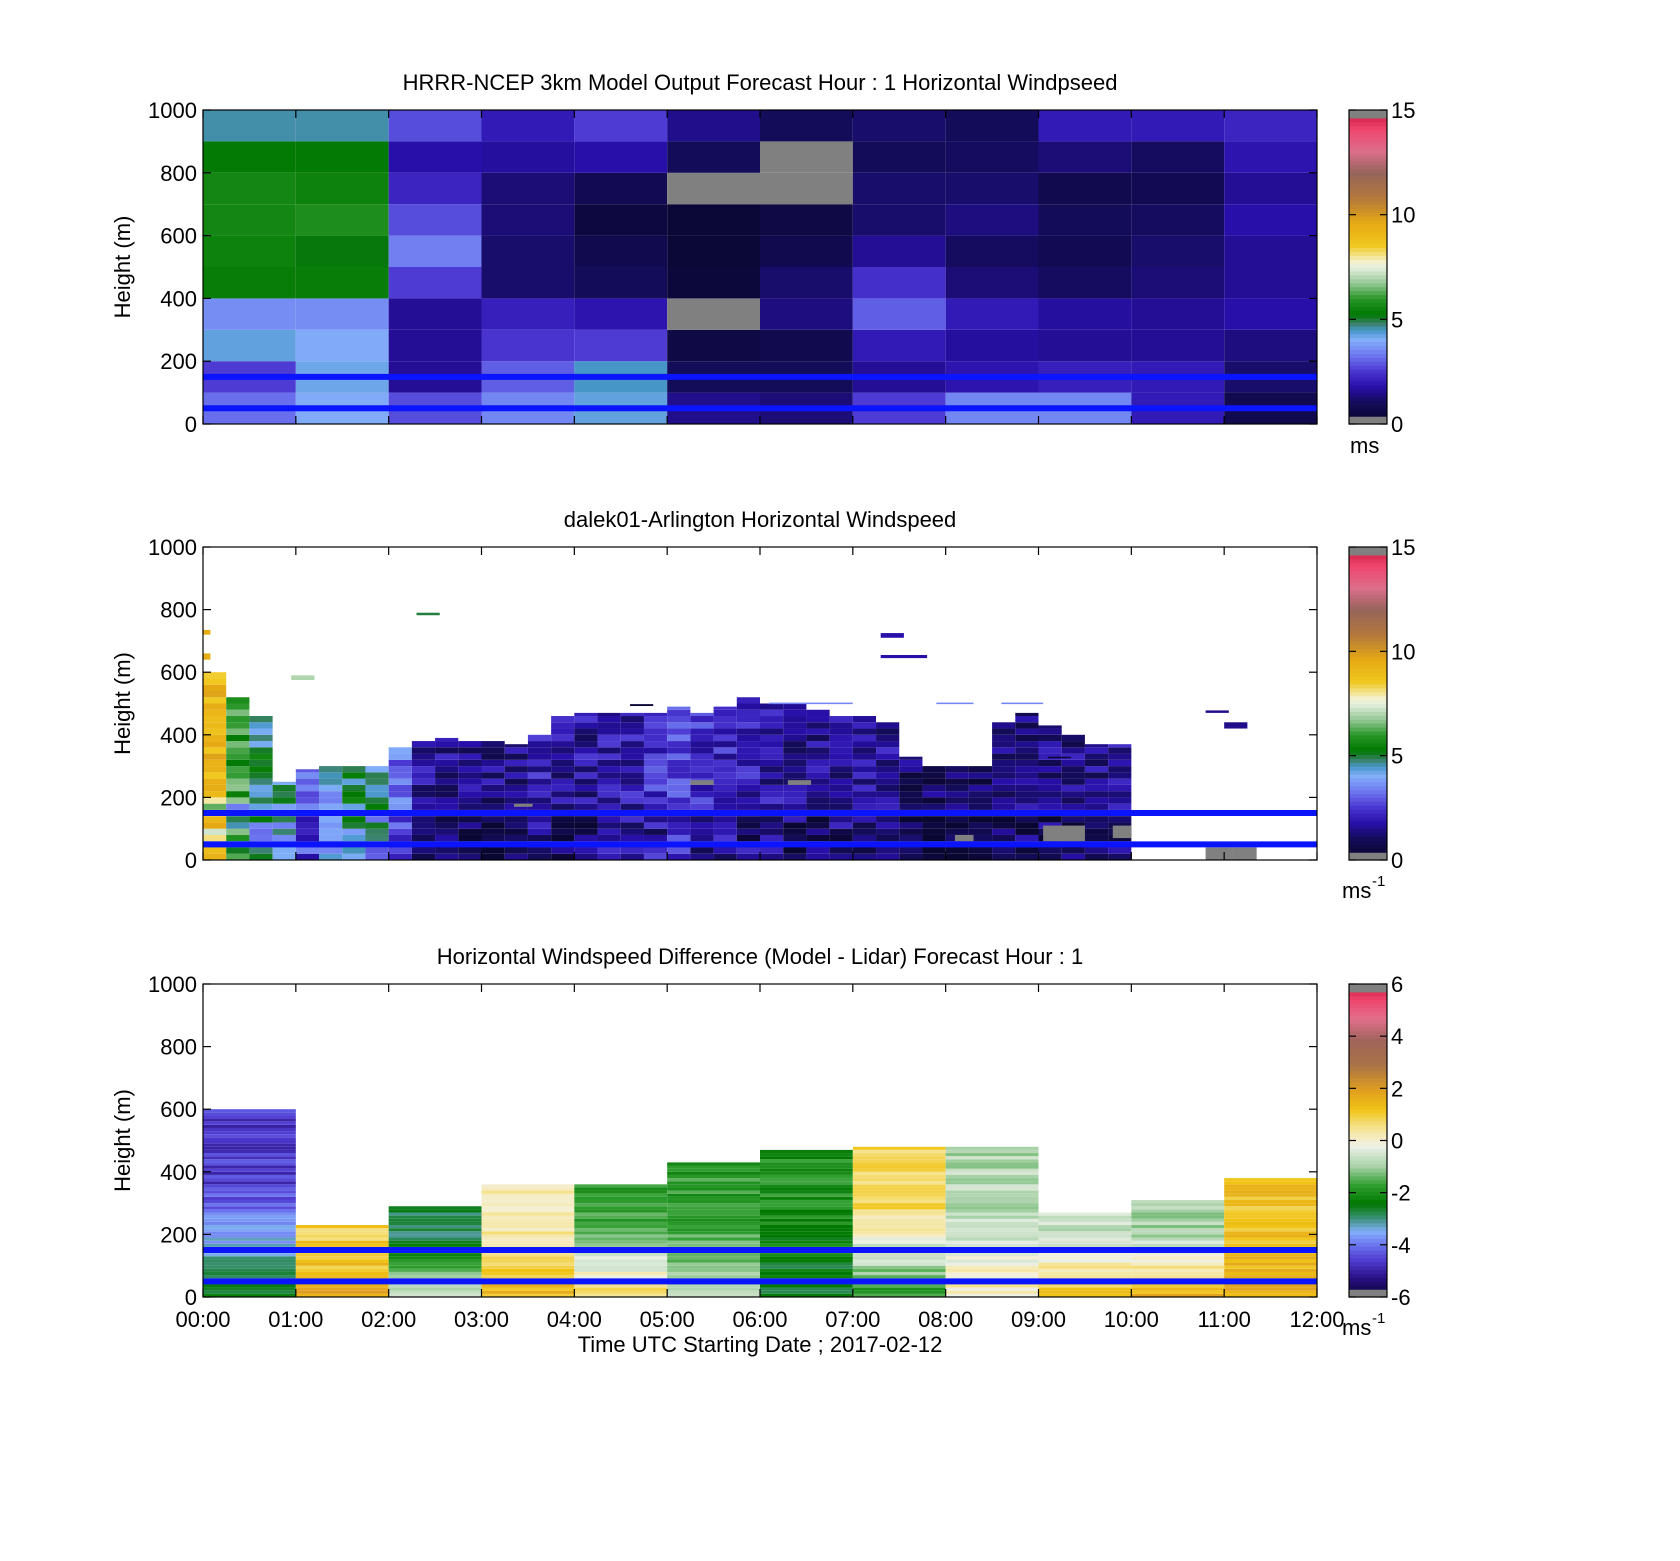  I want to click on x-tick-label: 12:00, so click(1316, 1319).